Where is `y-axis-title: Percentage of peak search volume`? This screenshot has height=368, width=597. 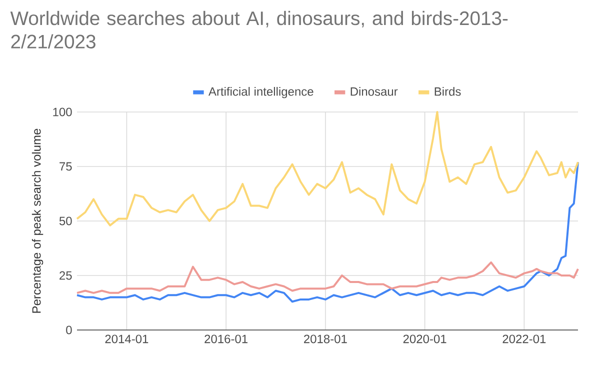
y-axis-title: Percentage of peak search volume is located at coordinates (38, 220).